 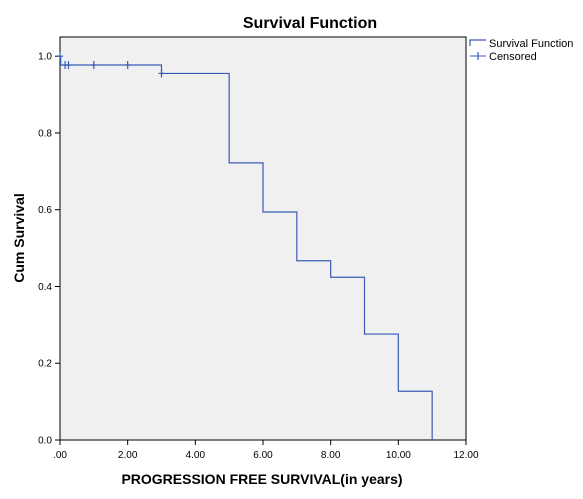 What do you see at coordinates (45, 133) in the screenshot?
I see `y-tick-label: 0.8` at bounding box center [45, 133].